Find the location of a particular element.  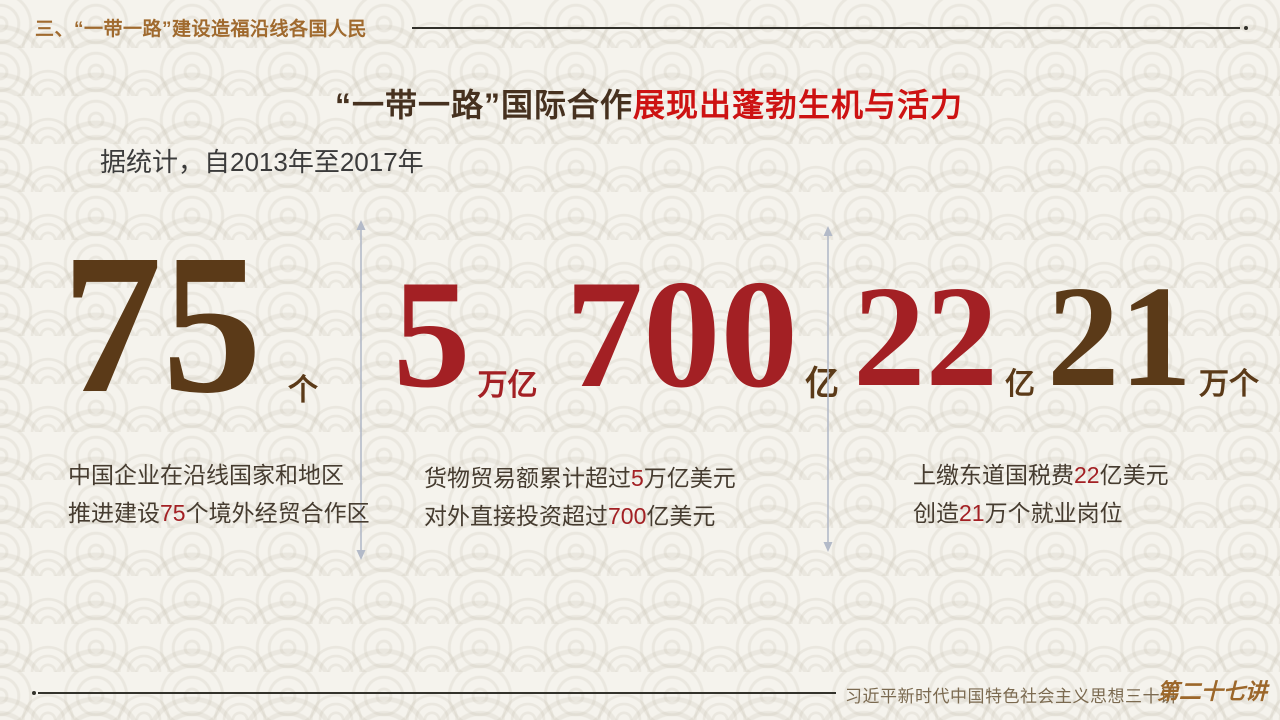

footer-rule is located at coordinates (434, 693).